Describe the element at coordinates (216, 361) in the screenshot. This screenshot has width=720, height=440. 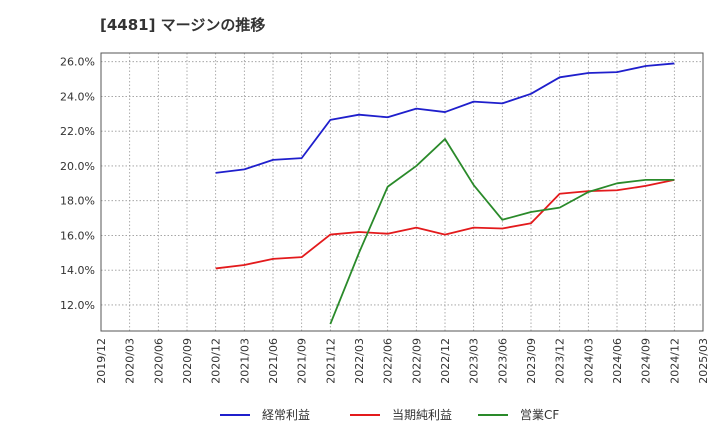
I see `x-tick-label: 2020/12` at that location.